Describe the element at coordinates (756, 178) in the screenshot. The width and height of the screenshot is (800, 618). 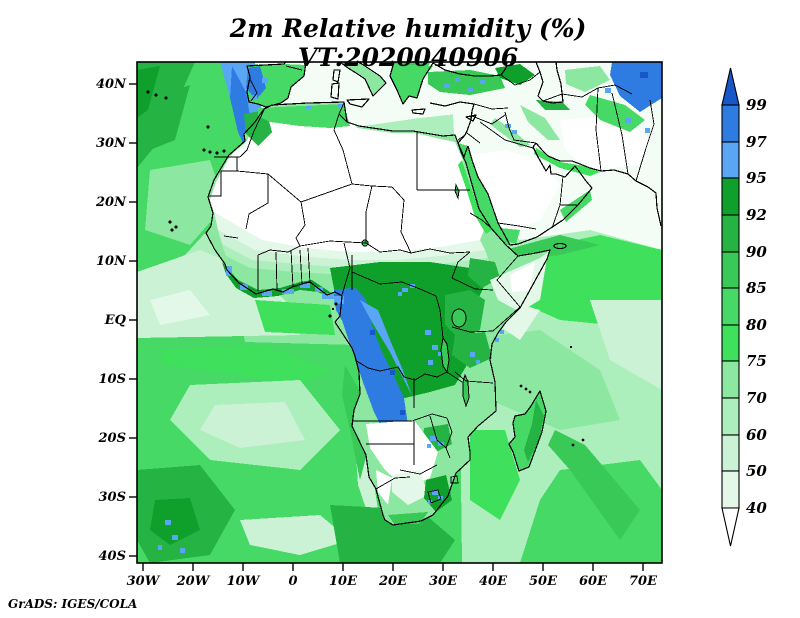
I see `colorbar-tick-label: 95` at that location.